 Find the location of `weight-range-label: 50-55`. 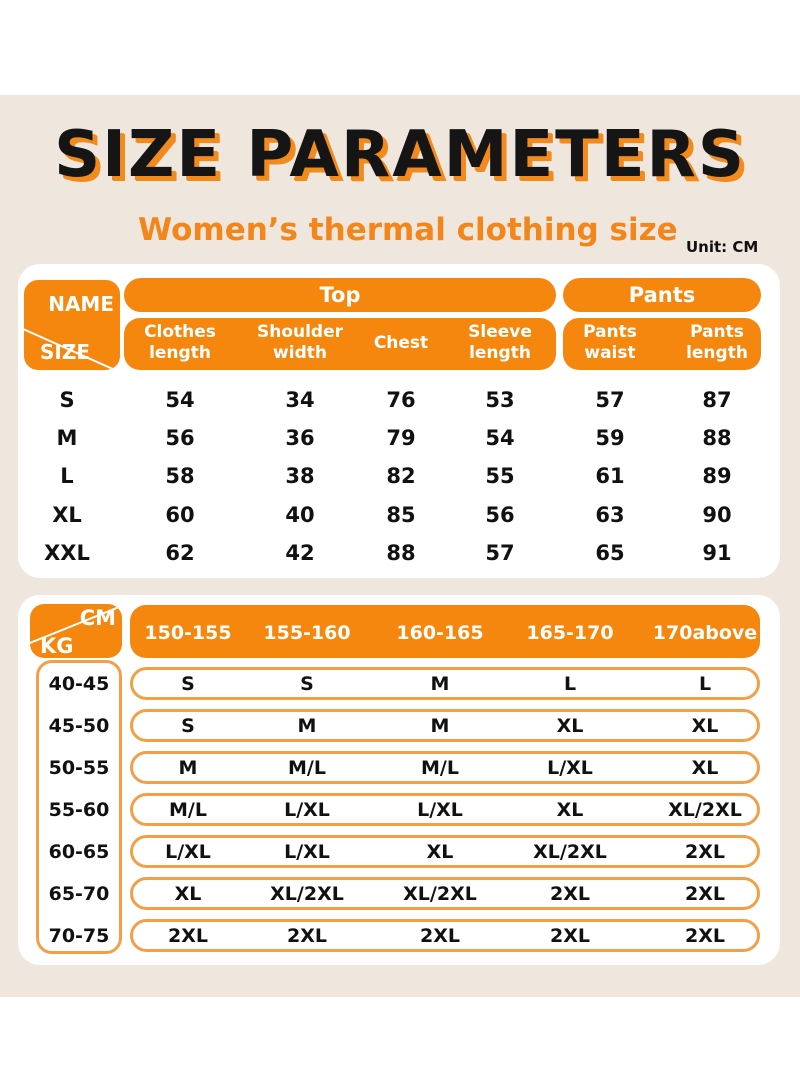

weight-range-label: 50-55 is located at coordinates (79, 768).